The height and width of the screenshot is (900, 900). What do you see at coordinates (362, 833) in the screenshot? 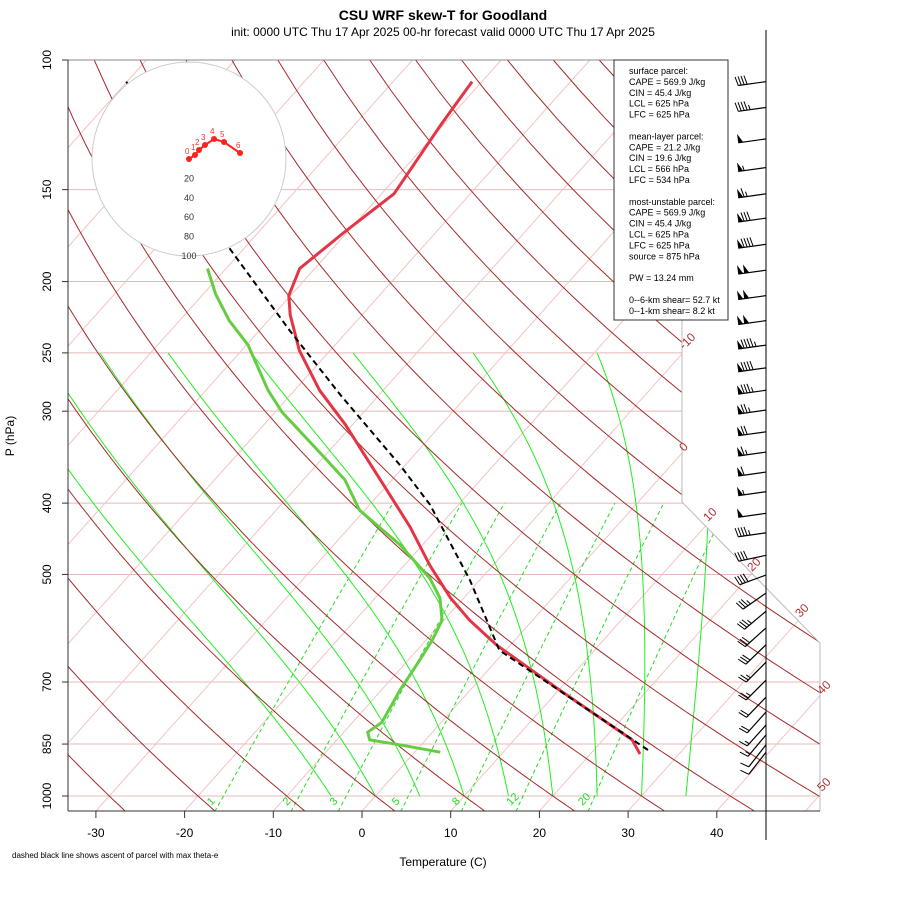
I see `x-tick-label: 0` at bounding box center [362, 833].